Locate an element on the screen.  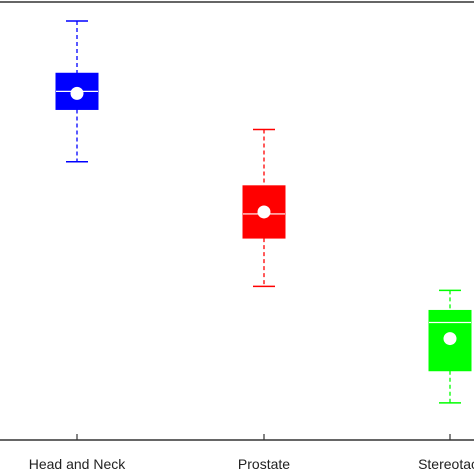
x-tick-labels: Head and Neck Prostate Stereotact is located at coordinates (251, 464).